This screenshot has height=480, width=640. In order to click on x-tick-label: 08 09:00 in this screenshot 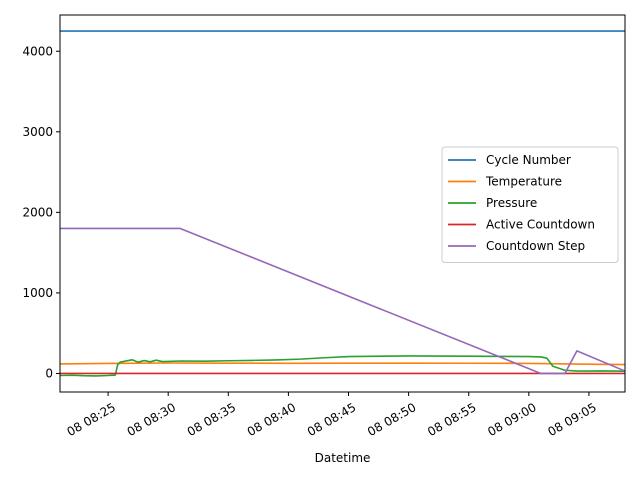, I will do `click(511, 419)`.